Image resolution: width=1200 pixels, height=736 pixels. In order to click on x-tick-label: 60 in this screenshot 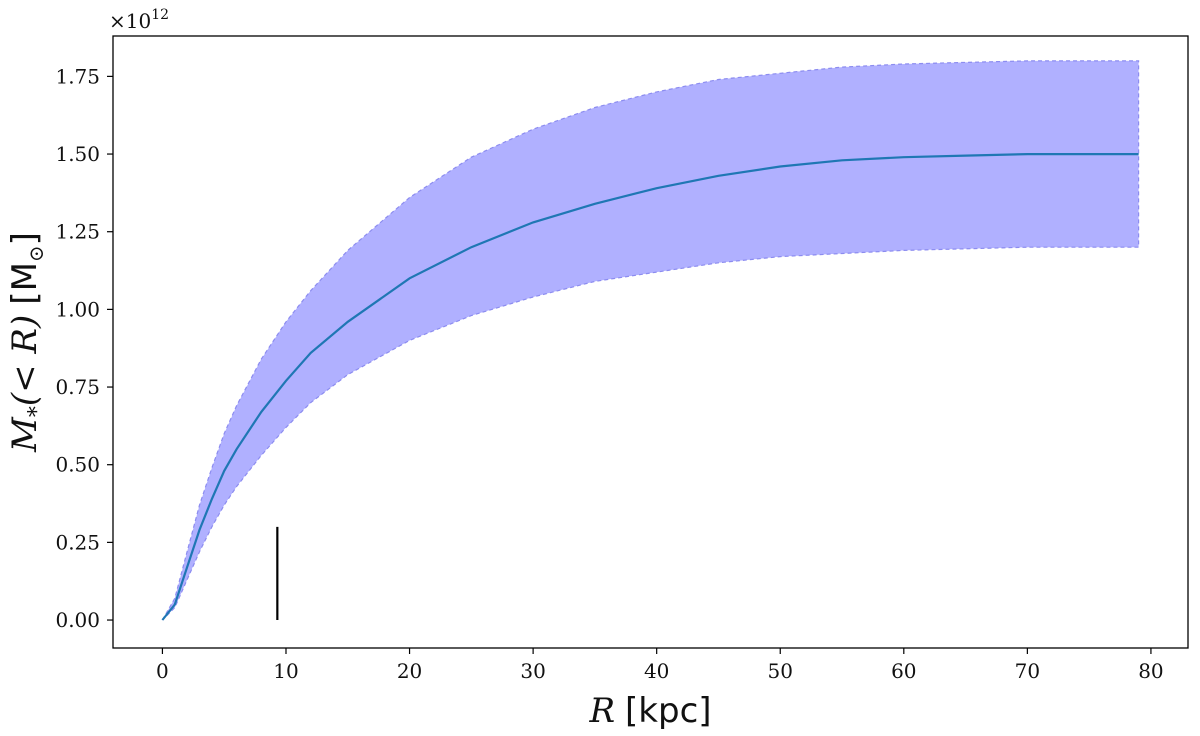, I will do `click(903, 671)`.